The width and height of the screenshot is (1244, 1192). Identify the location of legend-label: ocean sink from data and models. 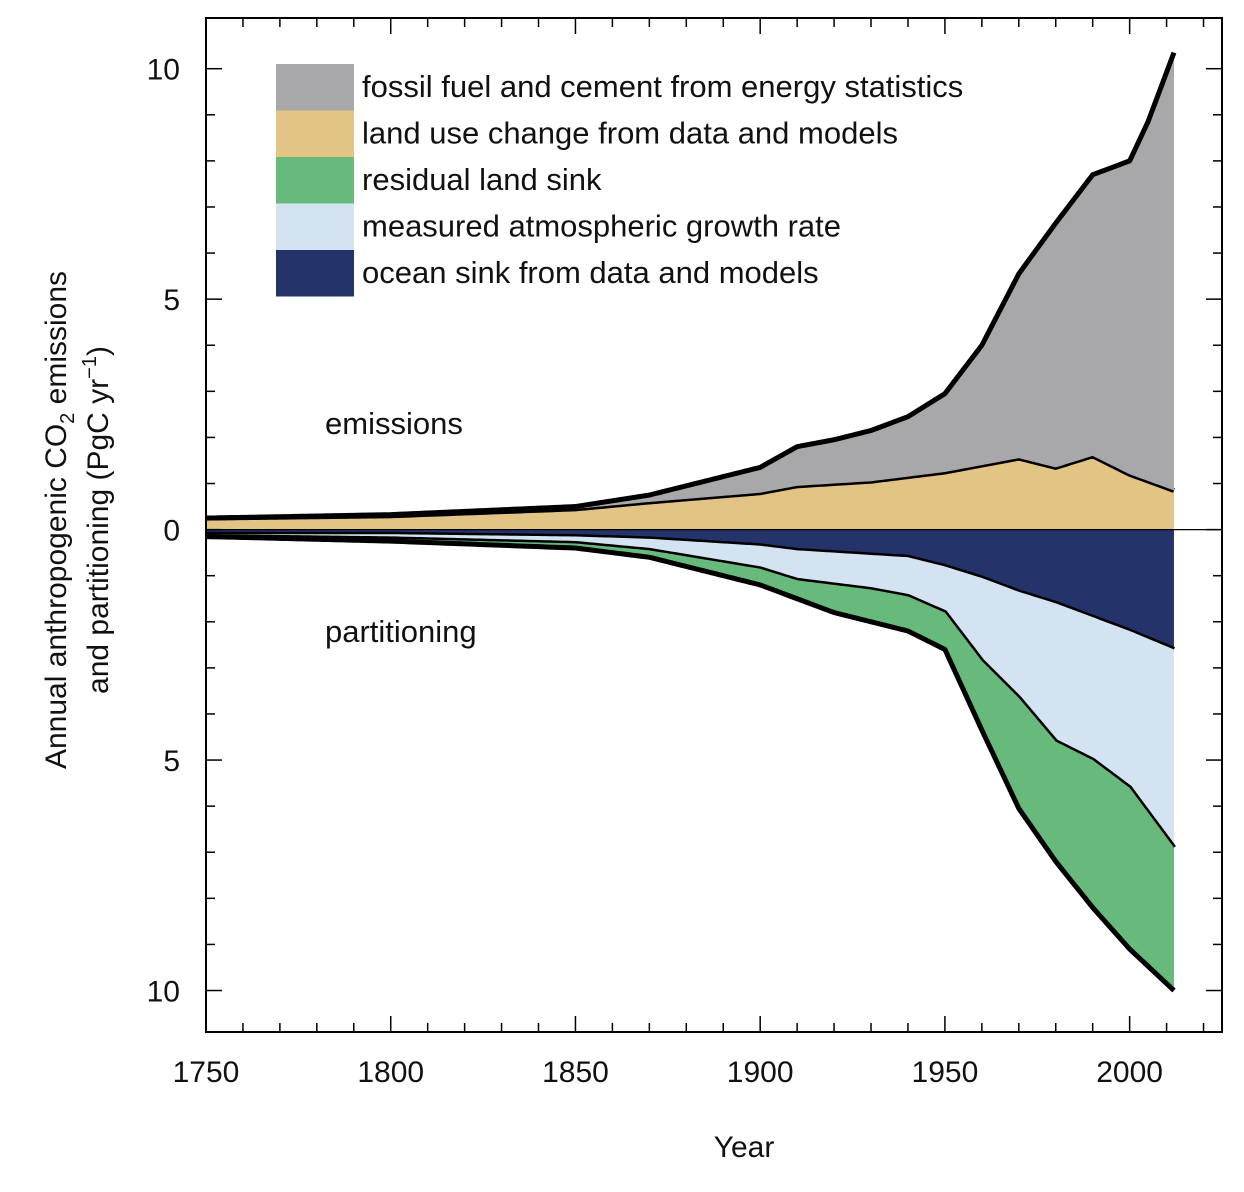
(590, 272).